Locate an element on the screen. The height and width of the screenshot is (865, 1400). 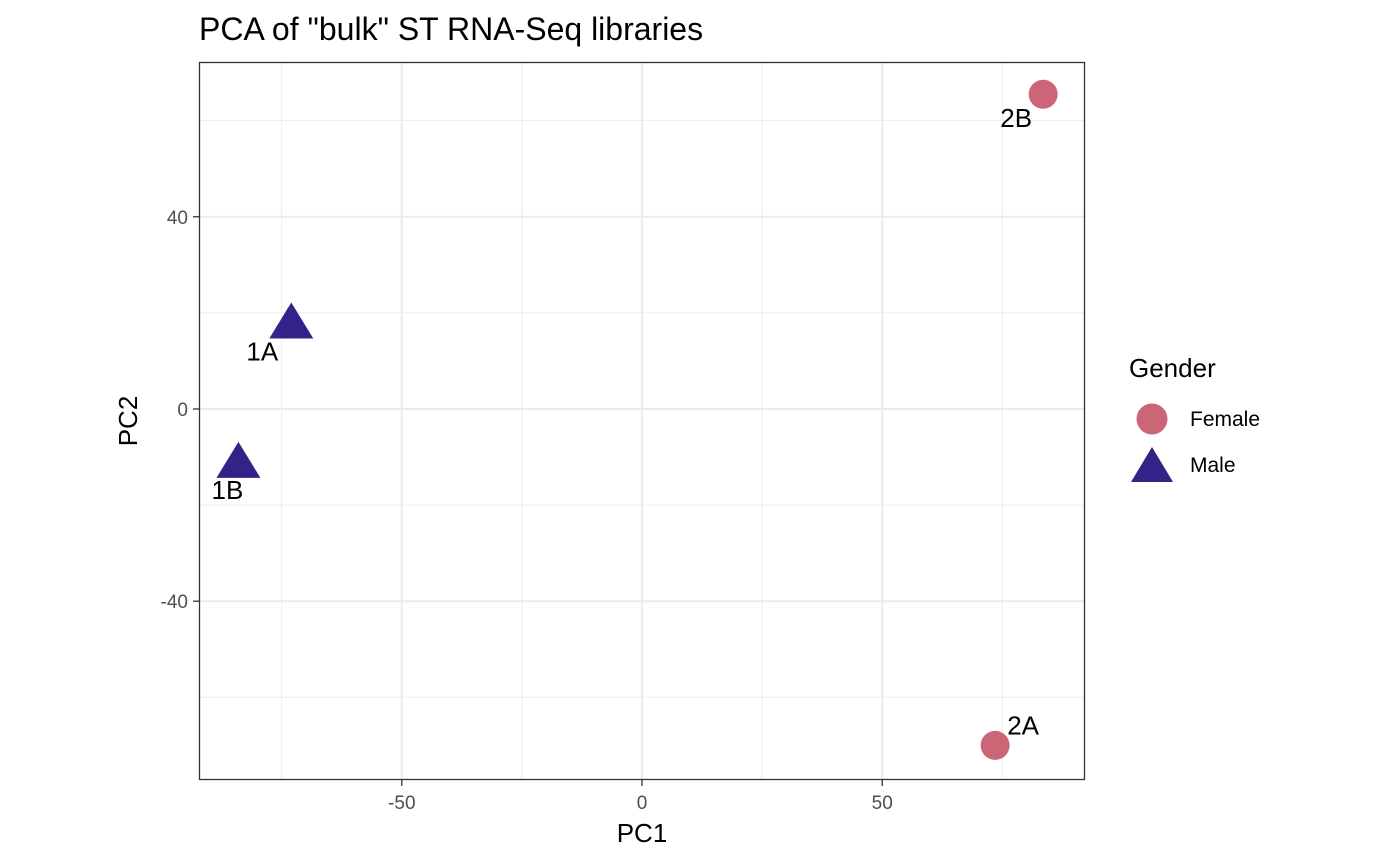
data-point-1b is located at coordinates (238, 459).